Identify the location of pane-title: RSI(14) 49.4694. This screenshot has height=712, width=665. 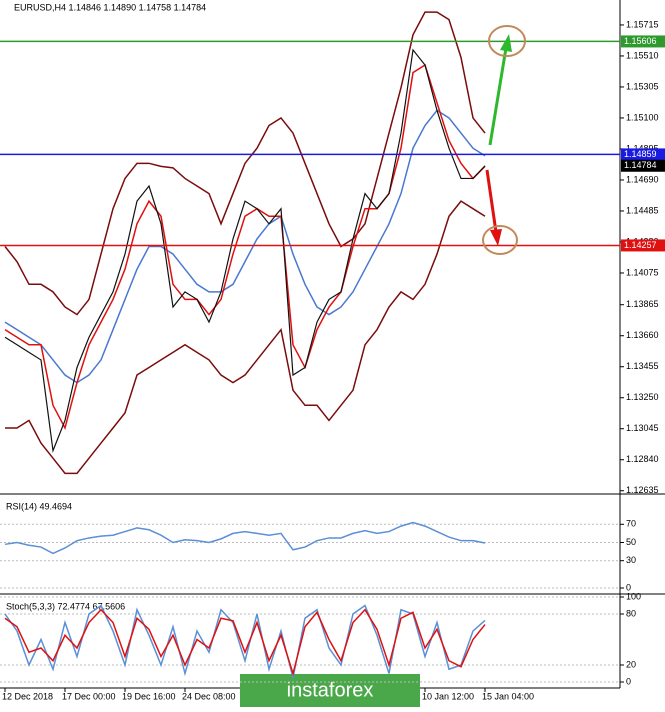
(39, 506).